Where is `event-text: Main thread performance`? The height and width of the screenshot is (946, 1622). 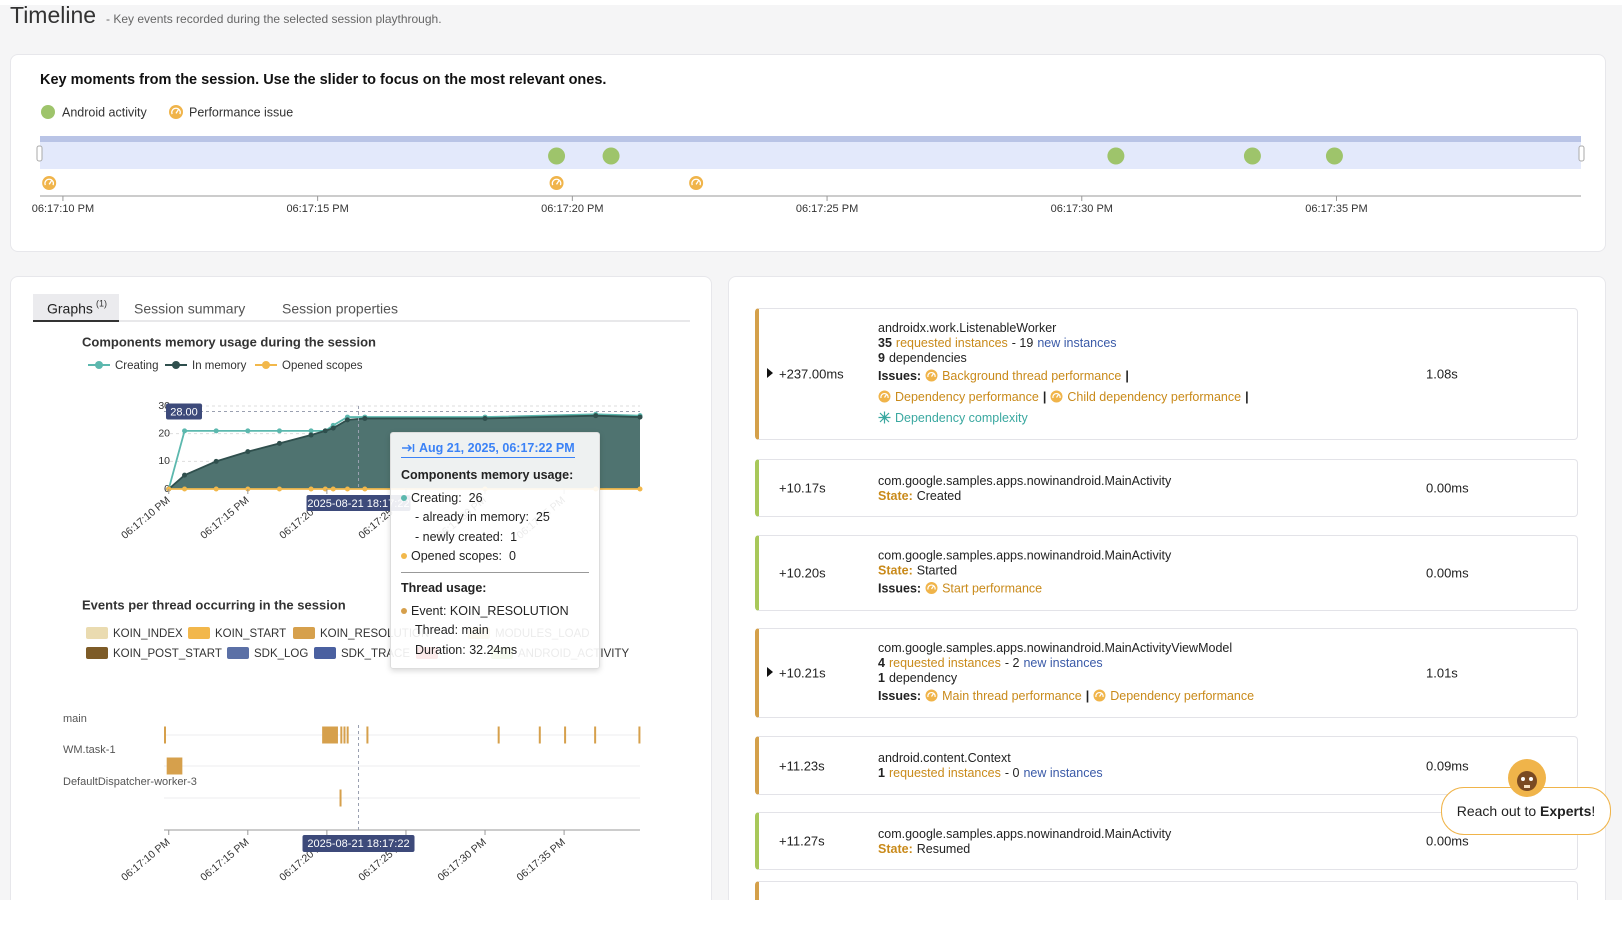
event-text: Main thread performance is located at coordinates (1012, 695).